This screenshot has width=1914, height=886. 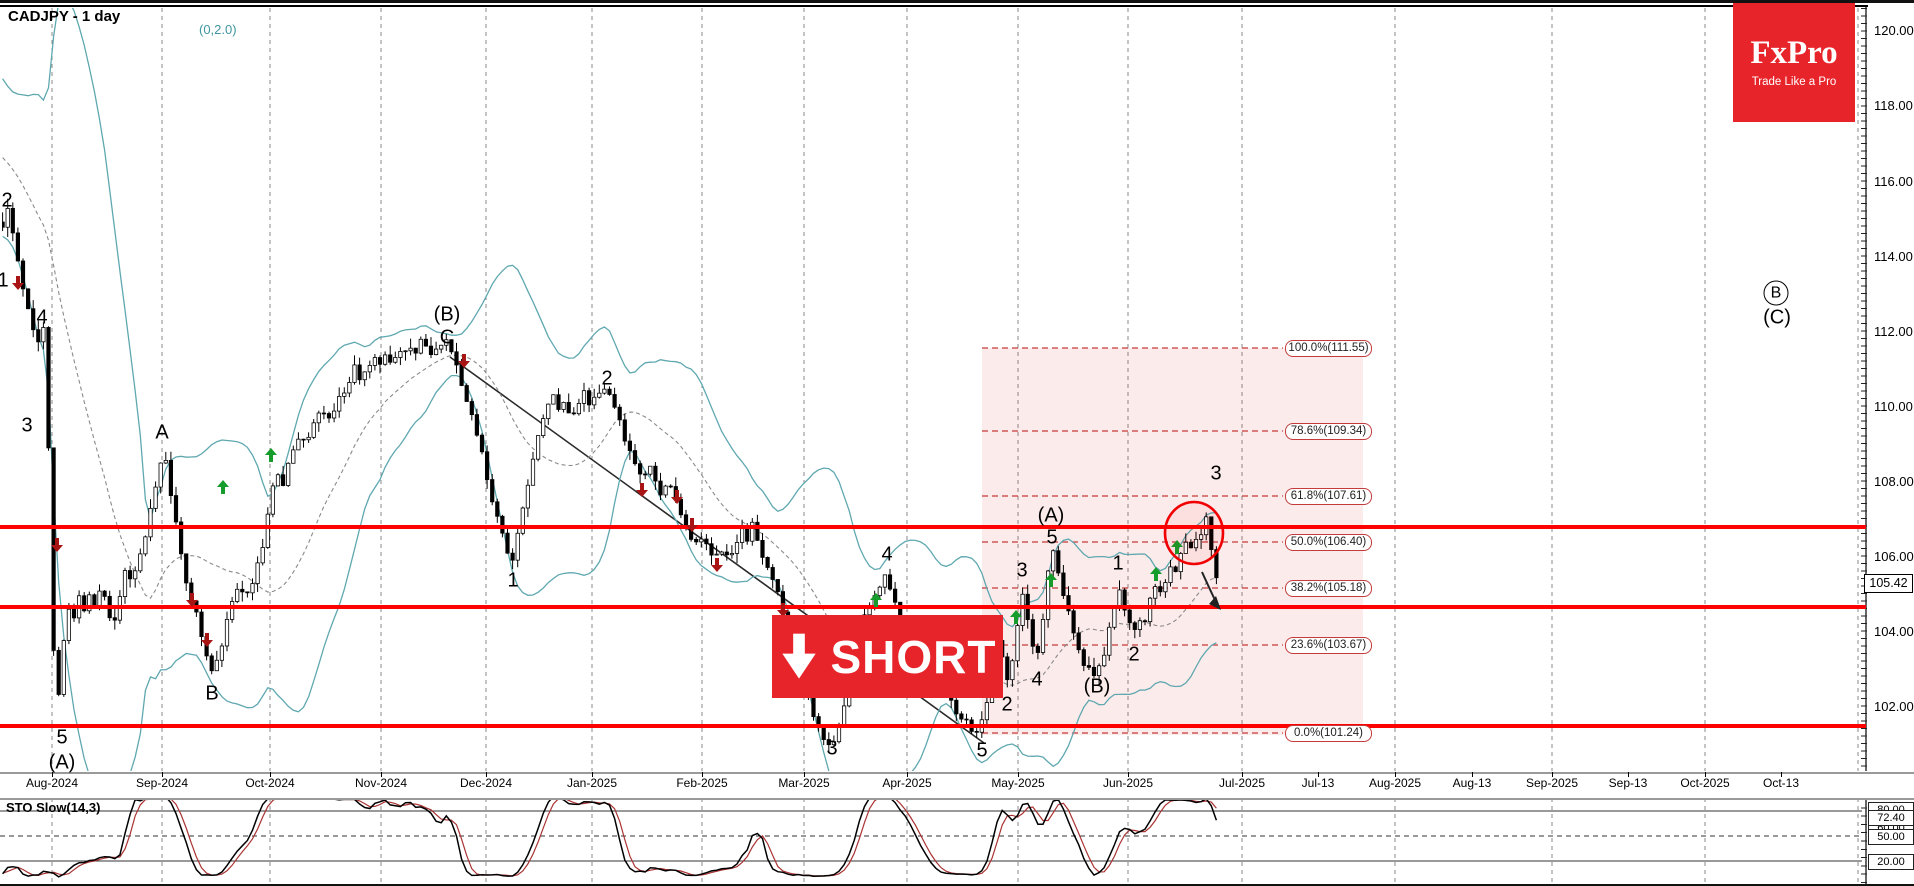 What do you see at coordinates (1128, 783) in the screenshot?
I see `date-axis-label: Jun-2025` at bounding box center [1128, 783].